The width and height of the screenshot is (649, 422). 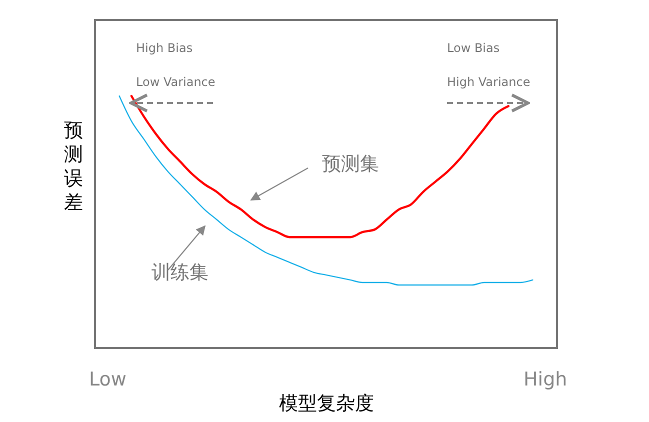 I want to click on x-axis-title: 模型复杂度, so click(x=326, y=403).